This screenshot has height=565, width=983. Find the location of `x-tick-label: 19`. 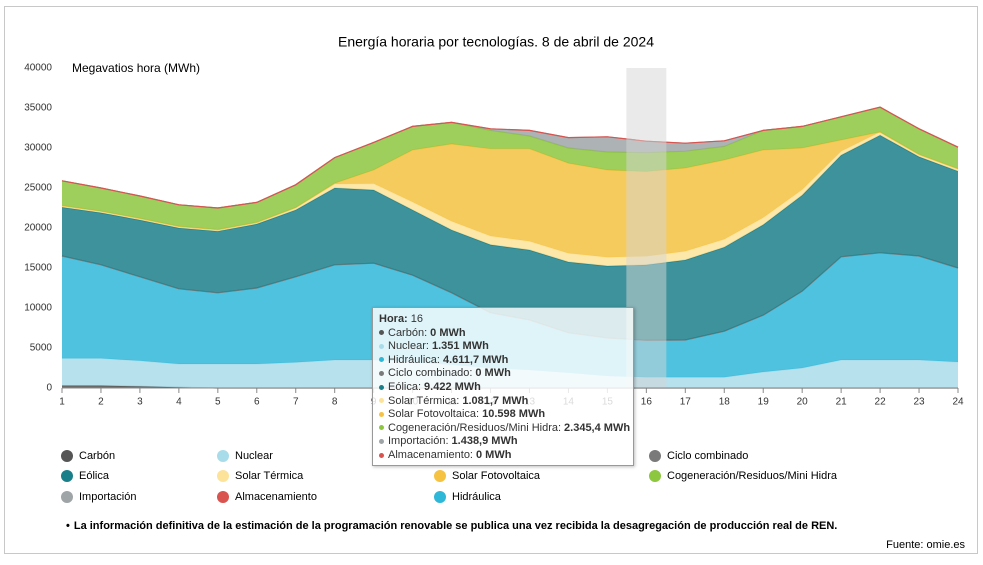

x-tick-label: 19 is located at coordinates (764, 402).